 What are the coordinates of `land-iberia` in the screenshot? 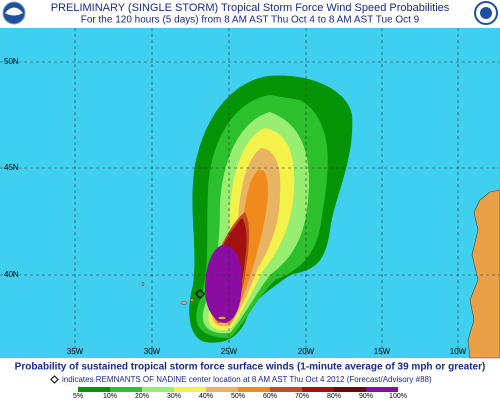 It's located at (483, 274).